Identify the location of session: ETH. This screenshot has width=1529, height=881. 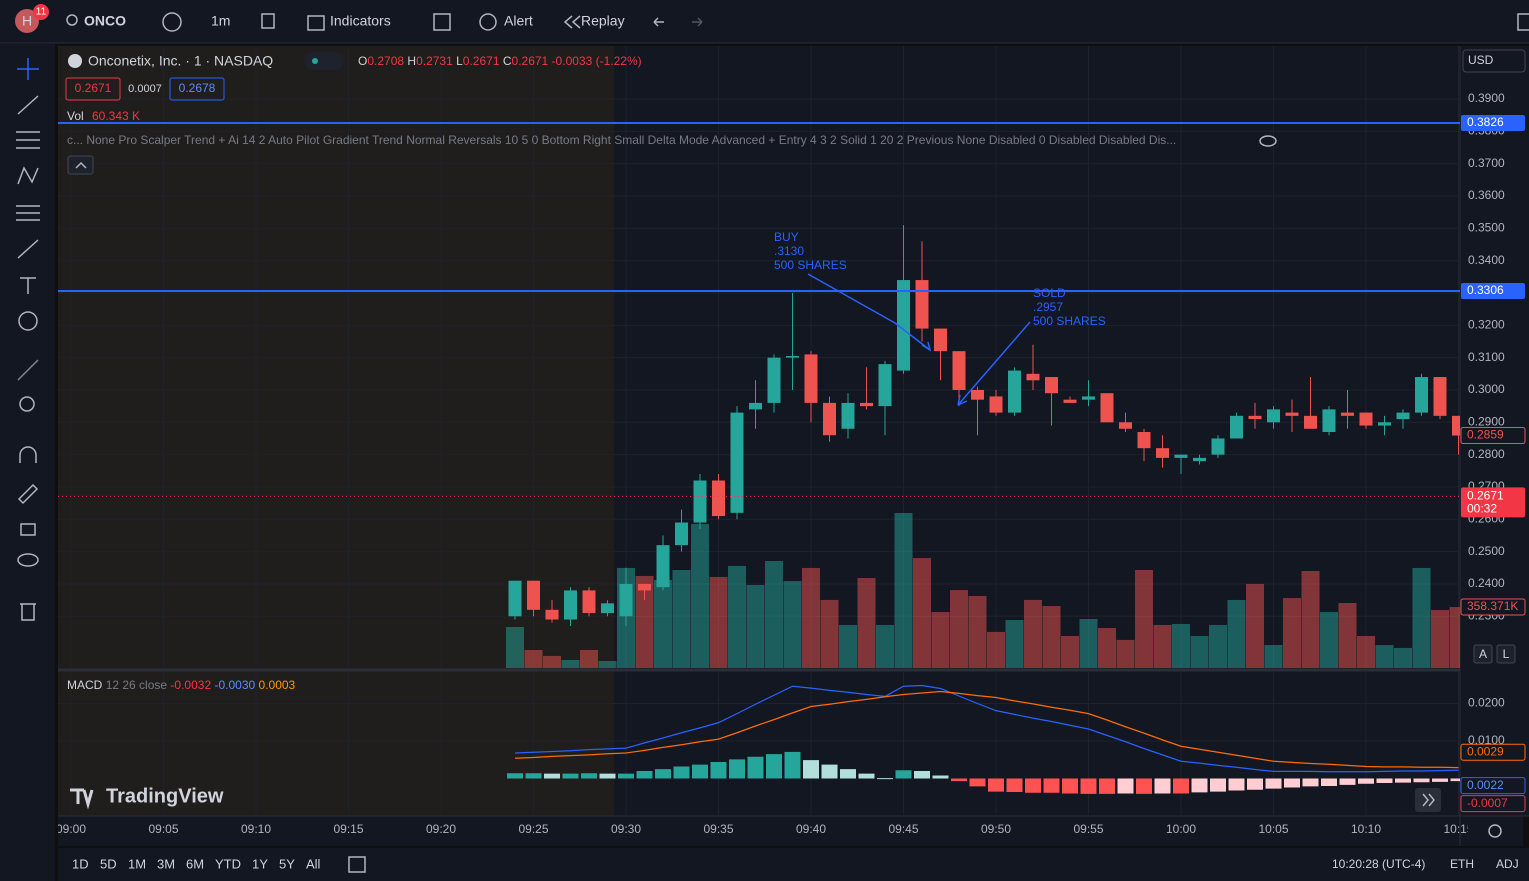
(1462, 864).